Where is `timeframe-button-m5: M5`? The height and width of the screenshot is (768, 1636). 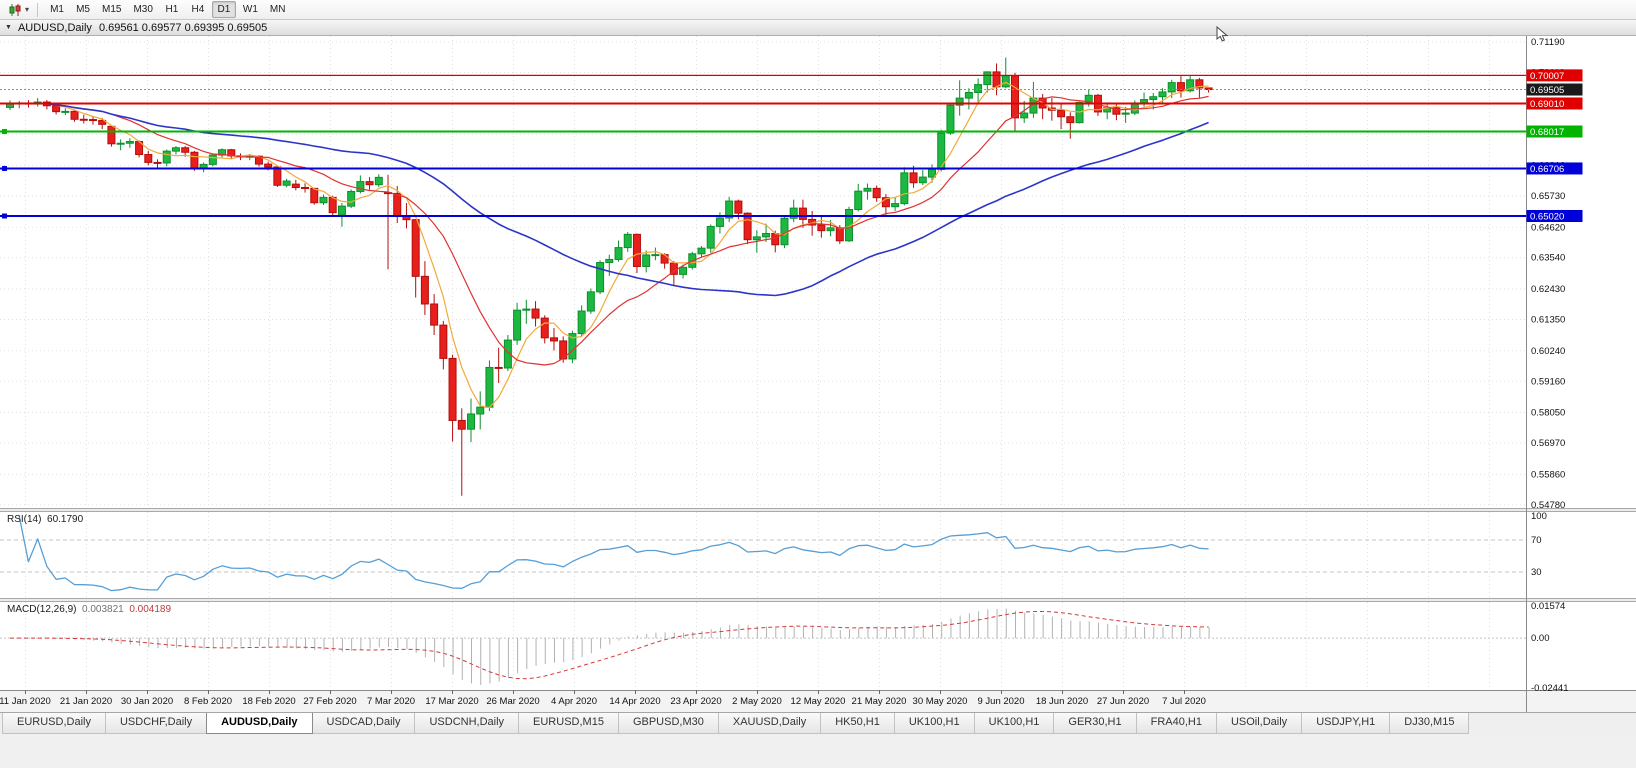 timeframe-button-m5: M5 is located at coordinates (83, 9).